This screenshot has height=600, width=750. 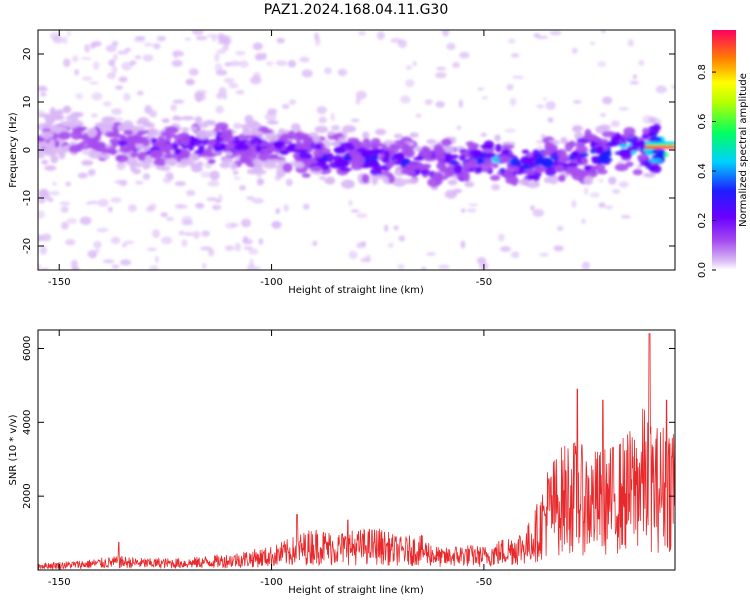 I want to click on spectrogram-y-tick-label: 10, so click(x=27, y=102).